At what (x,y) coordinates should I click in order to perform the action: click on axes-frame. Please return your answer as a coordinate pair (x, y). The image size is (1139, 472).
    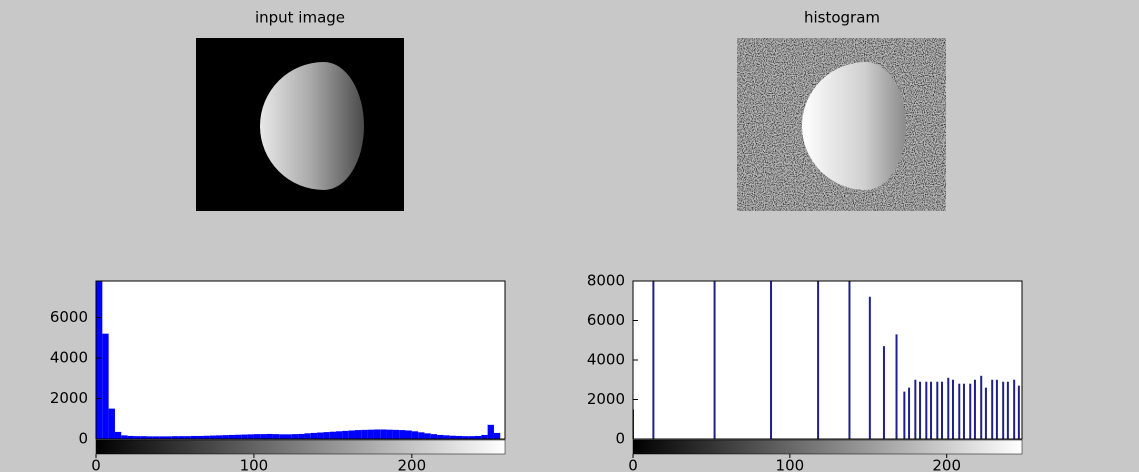
    Looking at the image, I should click on (300, 360).